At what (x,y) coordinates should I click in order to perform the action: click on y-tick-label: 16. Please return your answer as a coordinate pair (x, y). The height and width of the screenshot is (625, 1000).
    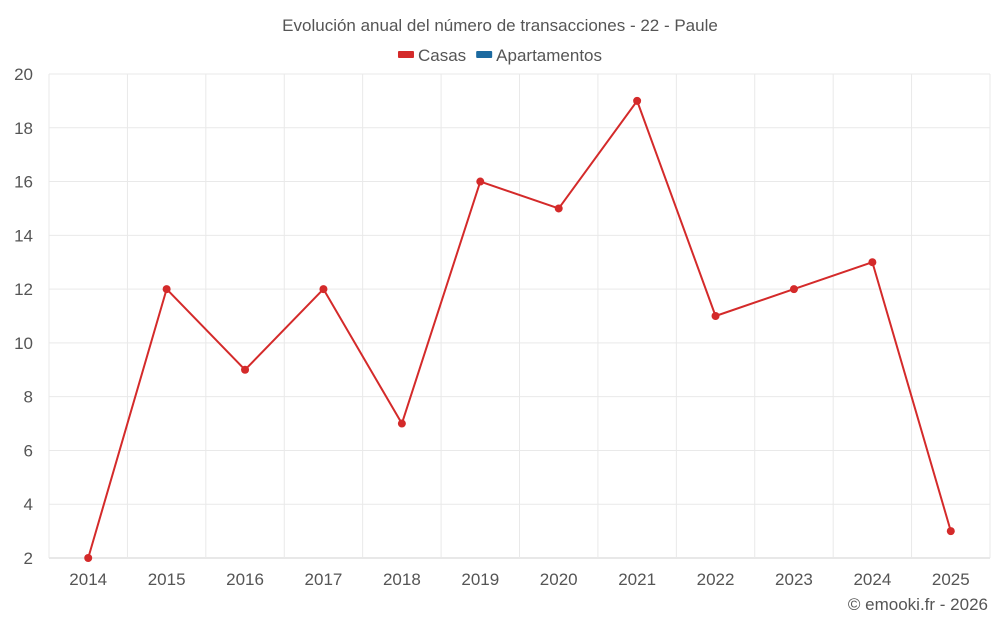
    Looking at the image, I should click on (23, 182).